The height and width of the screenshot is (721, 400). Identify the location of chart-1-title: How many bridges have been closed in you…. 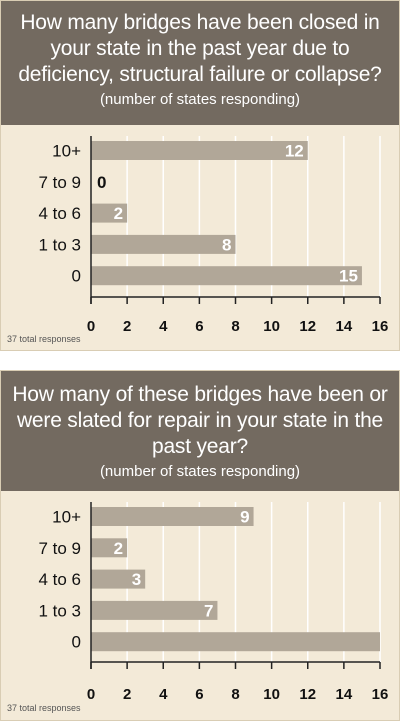
(200, 48).